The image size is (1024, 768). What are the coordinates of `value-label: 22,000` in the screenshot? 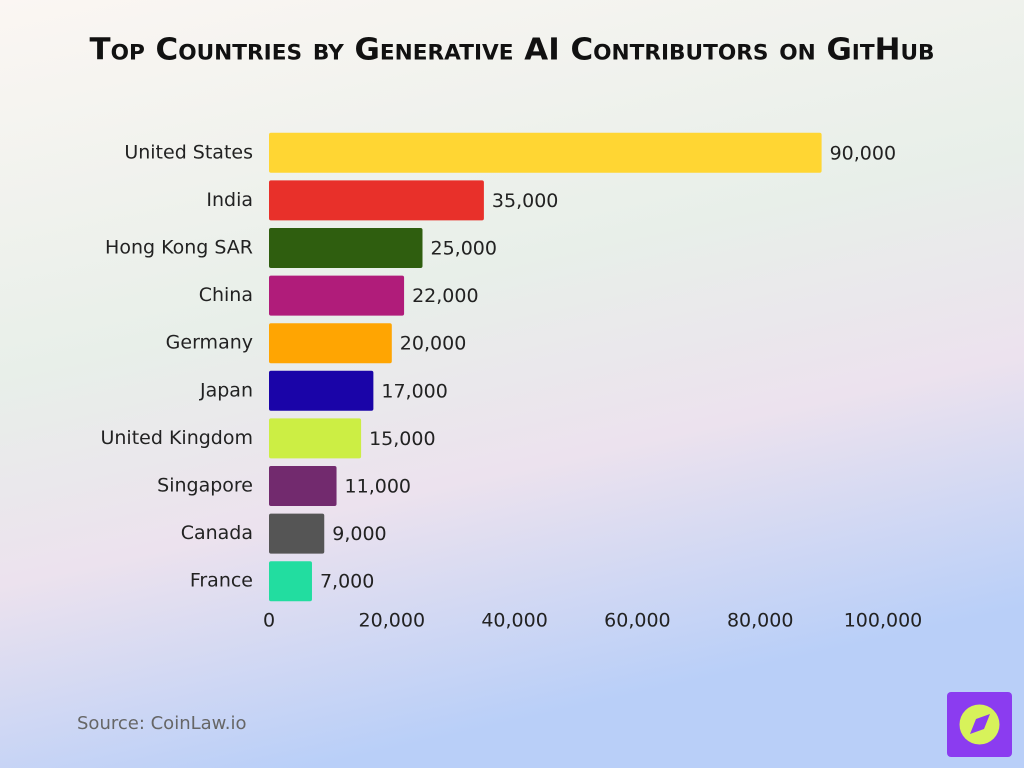 It's located at (445, 296).